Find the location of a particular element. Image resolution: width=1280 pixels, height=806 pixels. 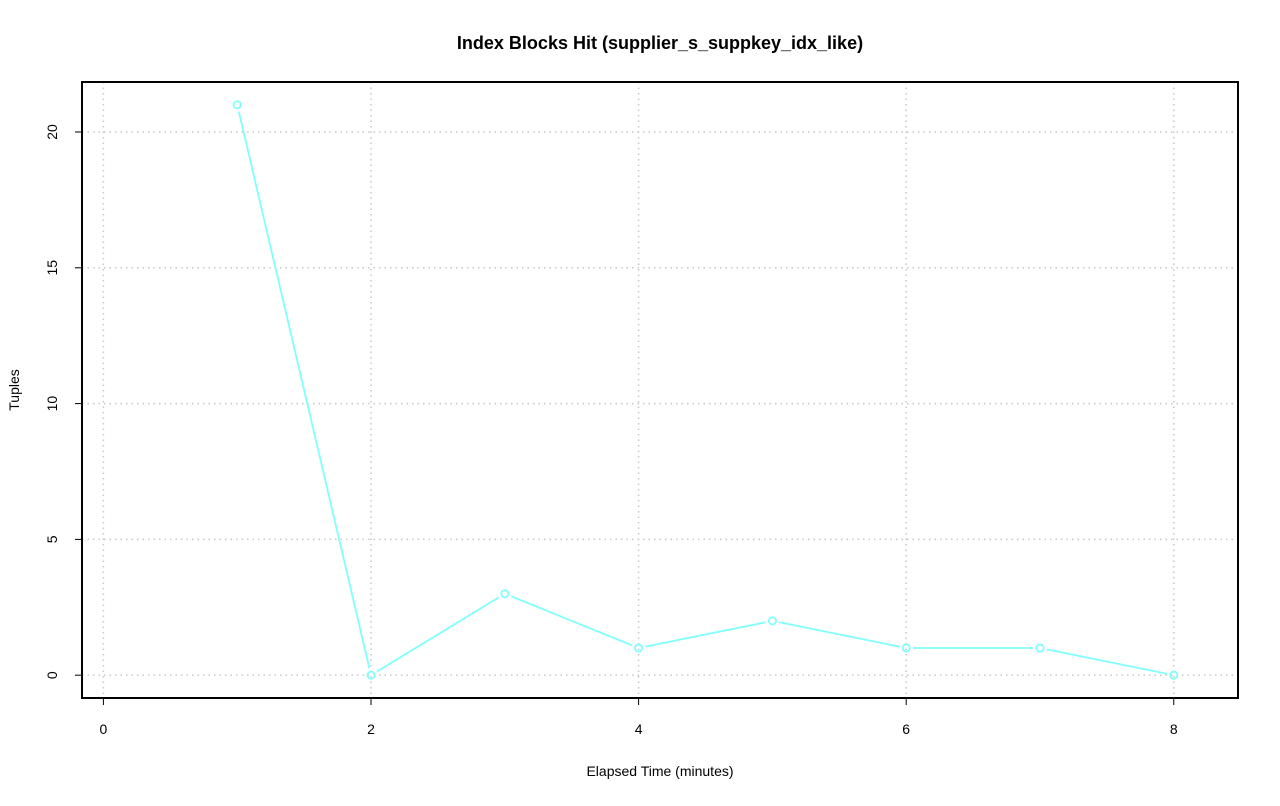

y-tick-label: 0 is located at coordinates (52, 675).